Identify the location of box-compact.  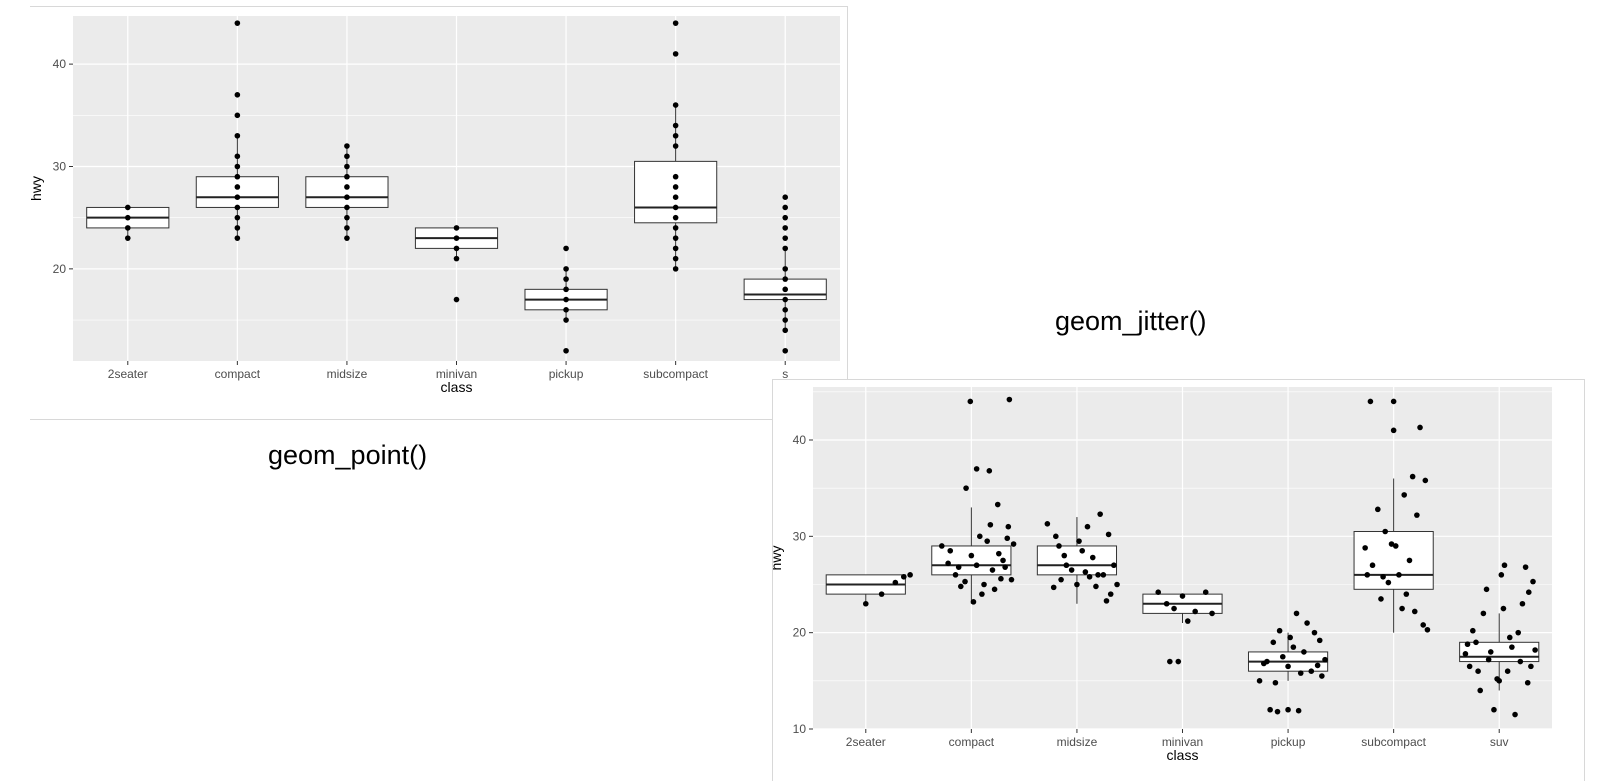
(237, 192).